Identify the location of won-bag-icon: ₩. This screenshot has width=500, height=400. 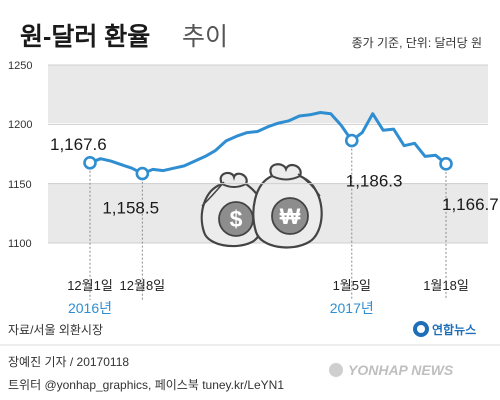
(287, 206).